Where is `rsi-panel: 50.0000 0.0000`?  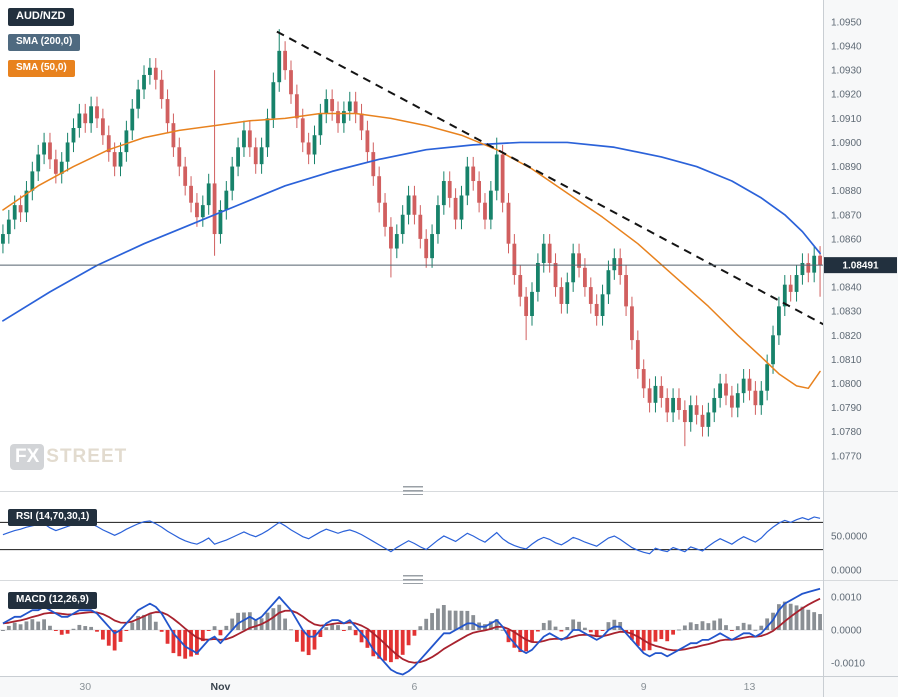 rsi-panel: 50.0000 0.0000 is located at coordinates (434, 546).